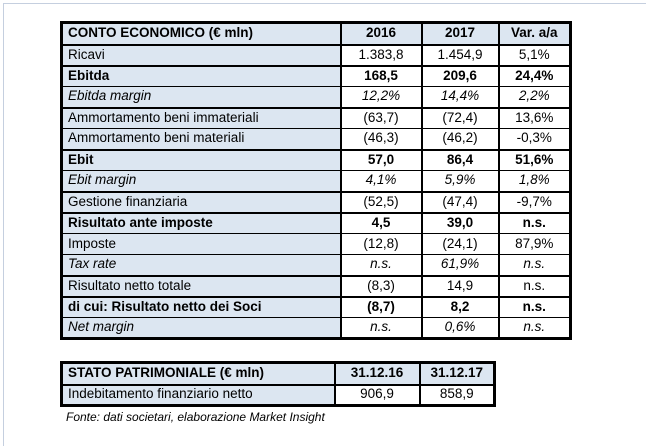 The width and height of the screenshot is (646, 446). What do you see at coordinates (459, 139) in the screenshot?
I see `cell-value: (46,2)` at bounding box center [459, 139].